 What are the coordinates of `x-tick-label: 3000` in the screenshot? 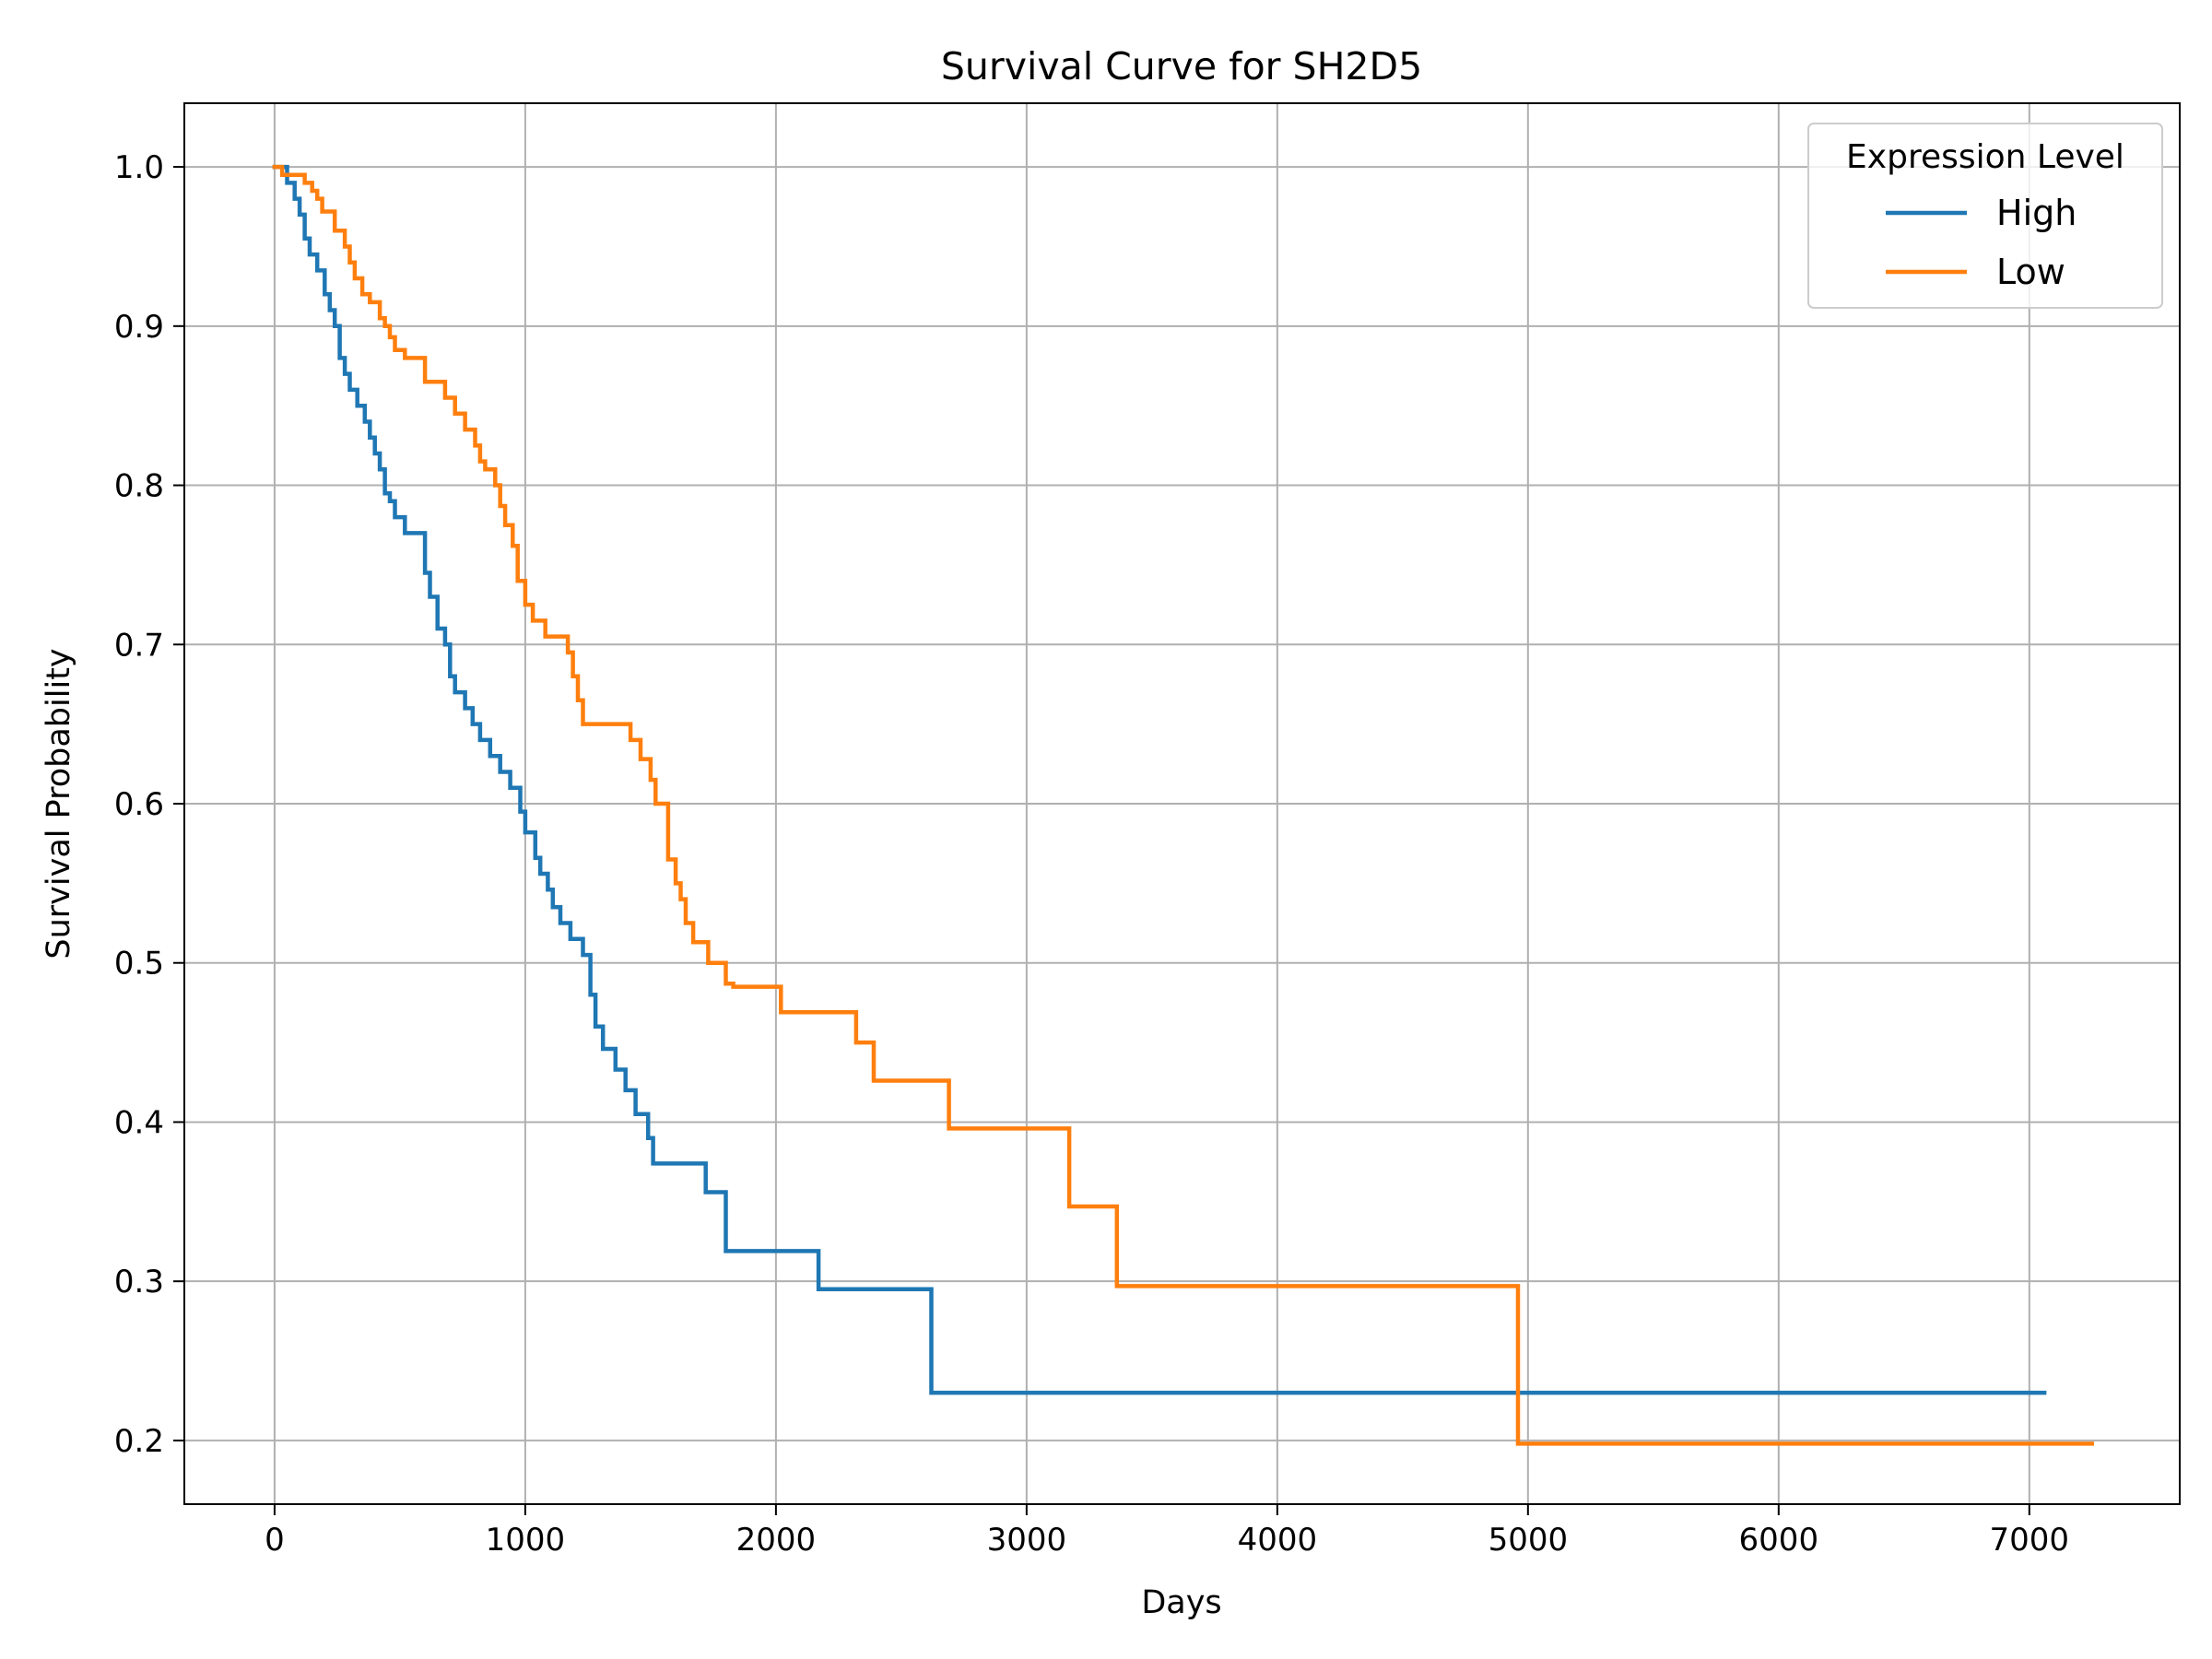 It's located at (1027, 1540).